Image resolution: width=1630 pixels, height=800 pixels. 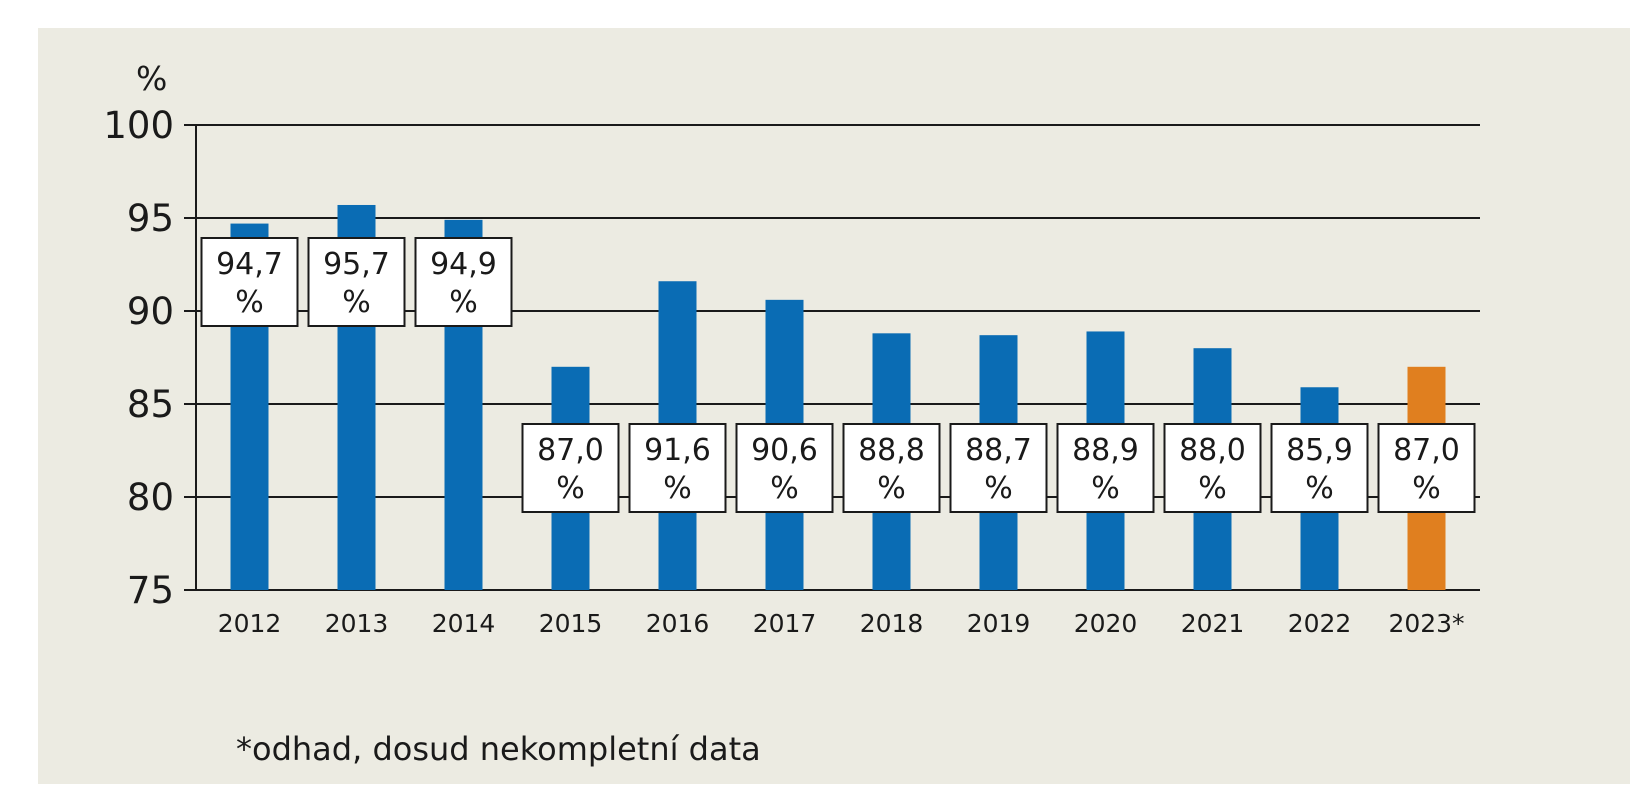 I want to click on data-label-2020: 88,9%, so click(x=1105, y=468).